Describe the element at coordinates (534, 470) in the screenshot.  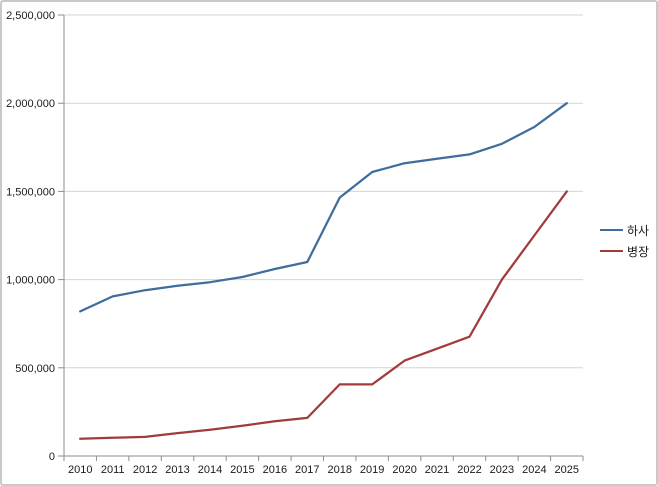
I see `x-axis-label: 2024` at that location.